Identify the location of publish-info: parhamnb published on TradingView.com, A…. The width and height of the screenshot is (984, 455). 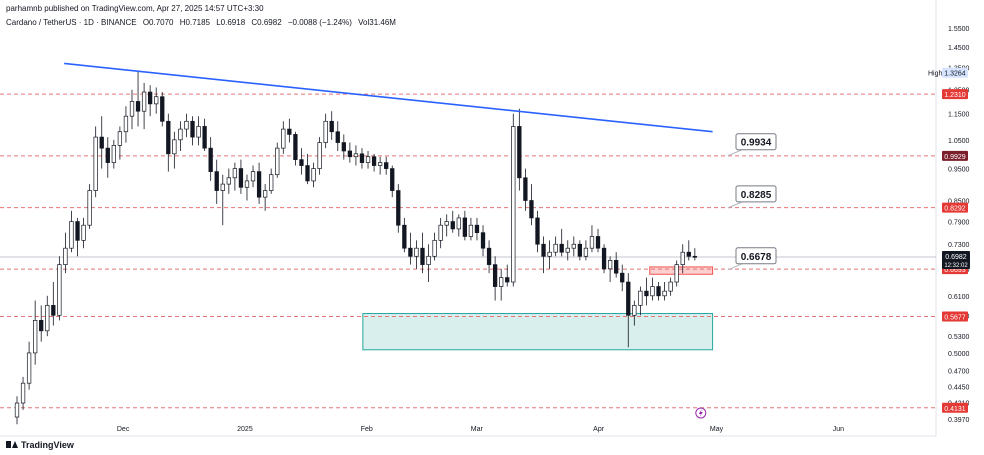
(135, 8).